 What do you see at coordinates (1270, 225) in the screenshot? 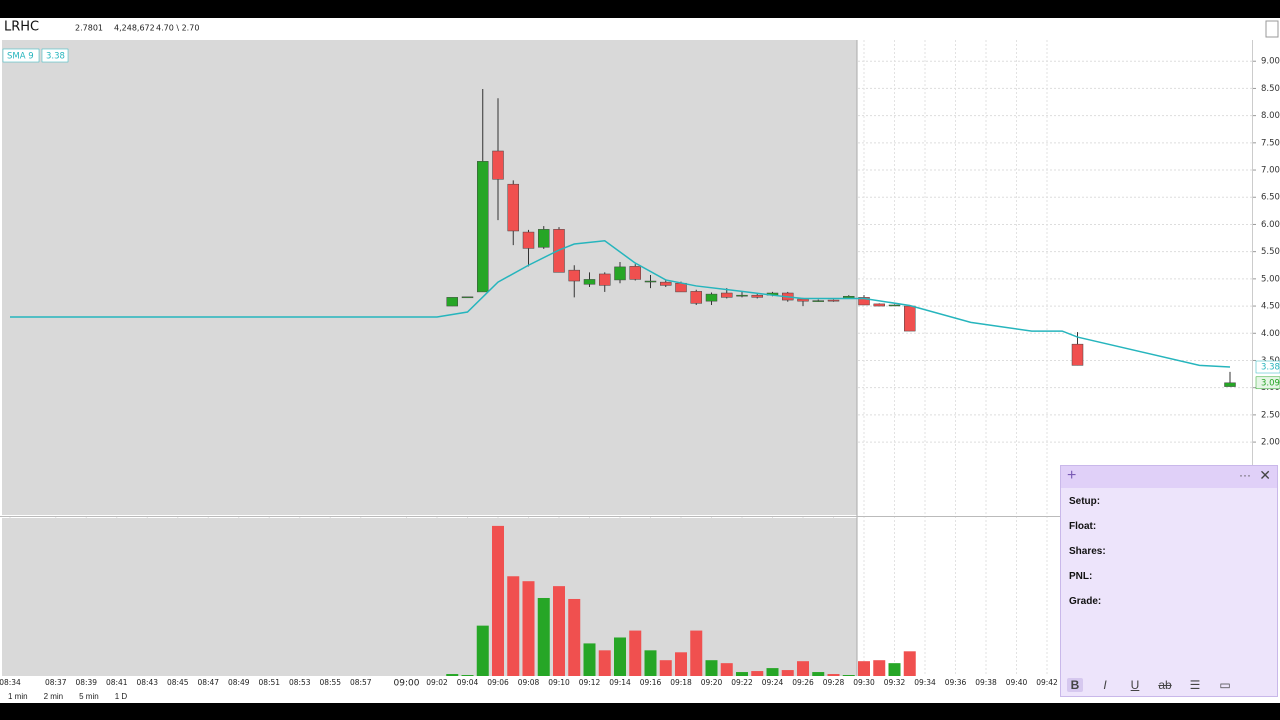
I see `y-tick-label: 6.00` at bounding box center [1270, 225].